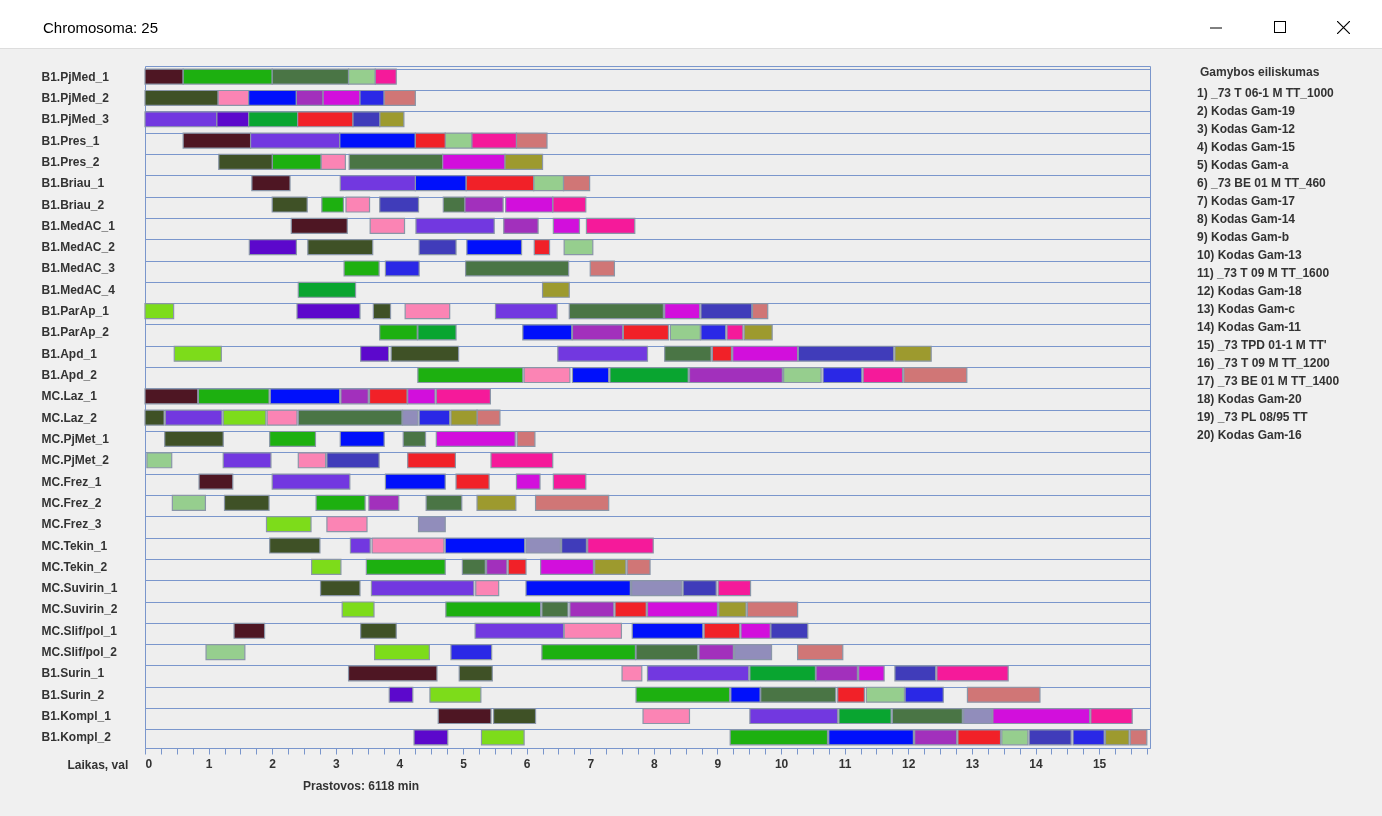  What do you see at coordinates (79, 652) in the screenshot?
I see `y-tick-label: MC.Slif/pol_2` at bounding box center [79, 652].